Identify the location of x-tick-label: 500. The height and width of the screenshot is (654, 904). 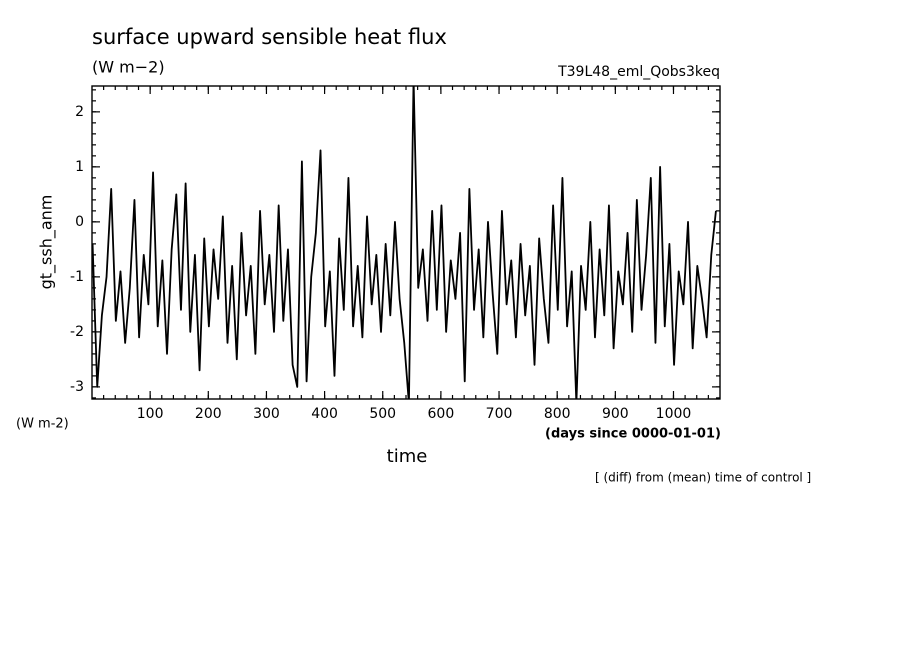
(382, 414).